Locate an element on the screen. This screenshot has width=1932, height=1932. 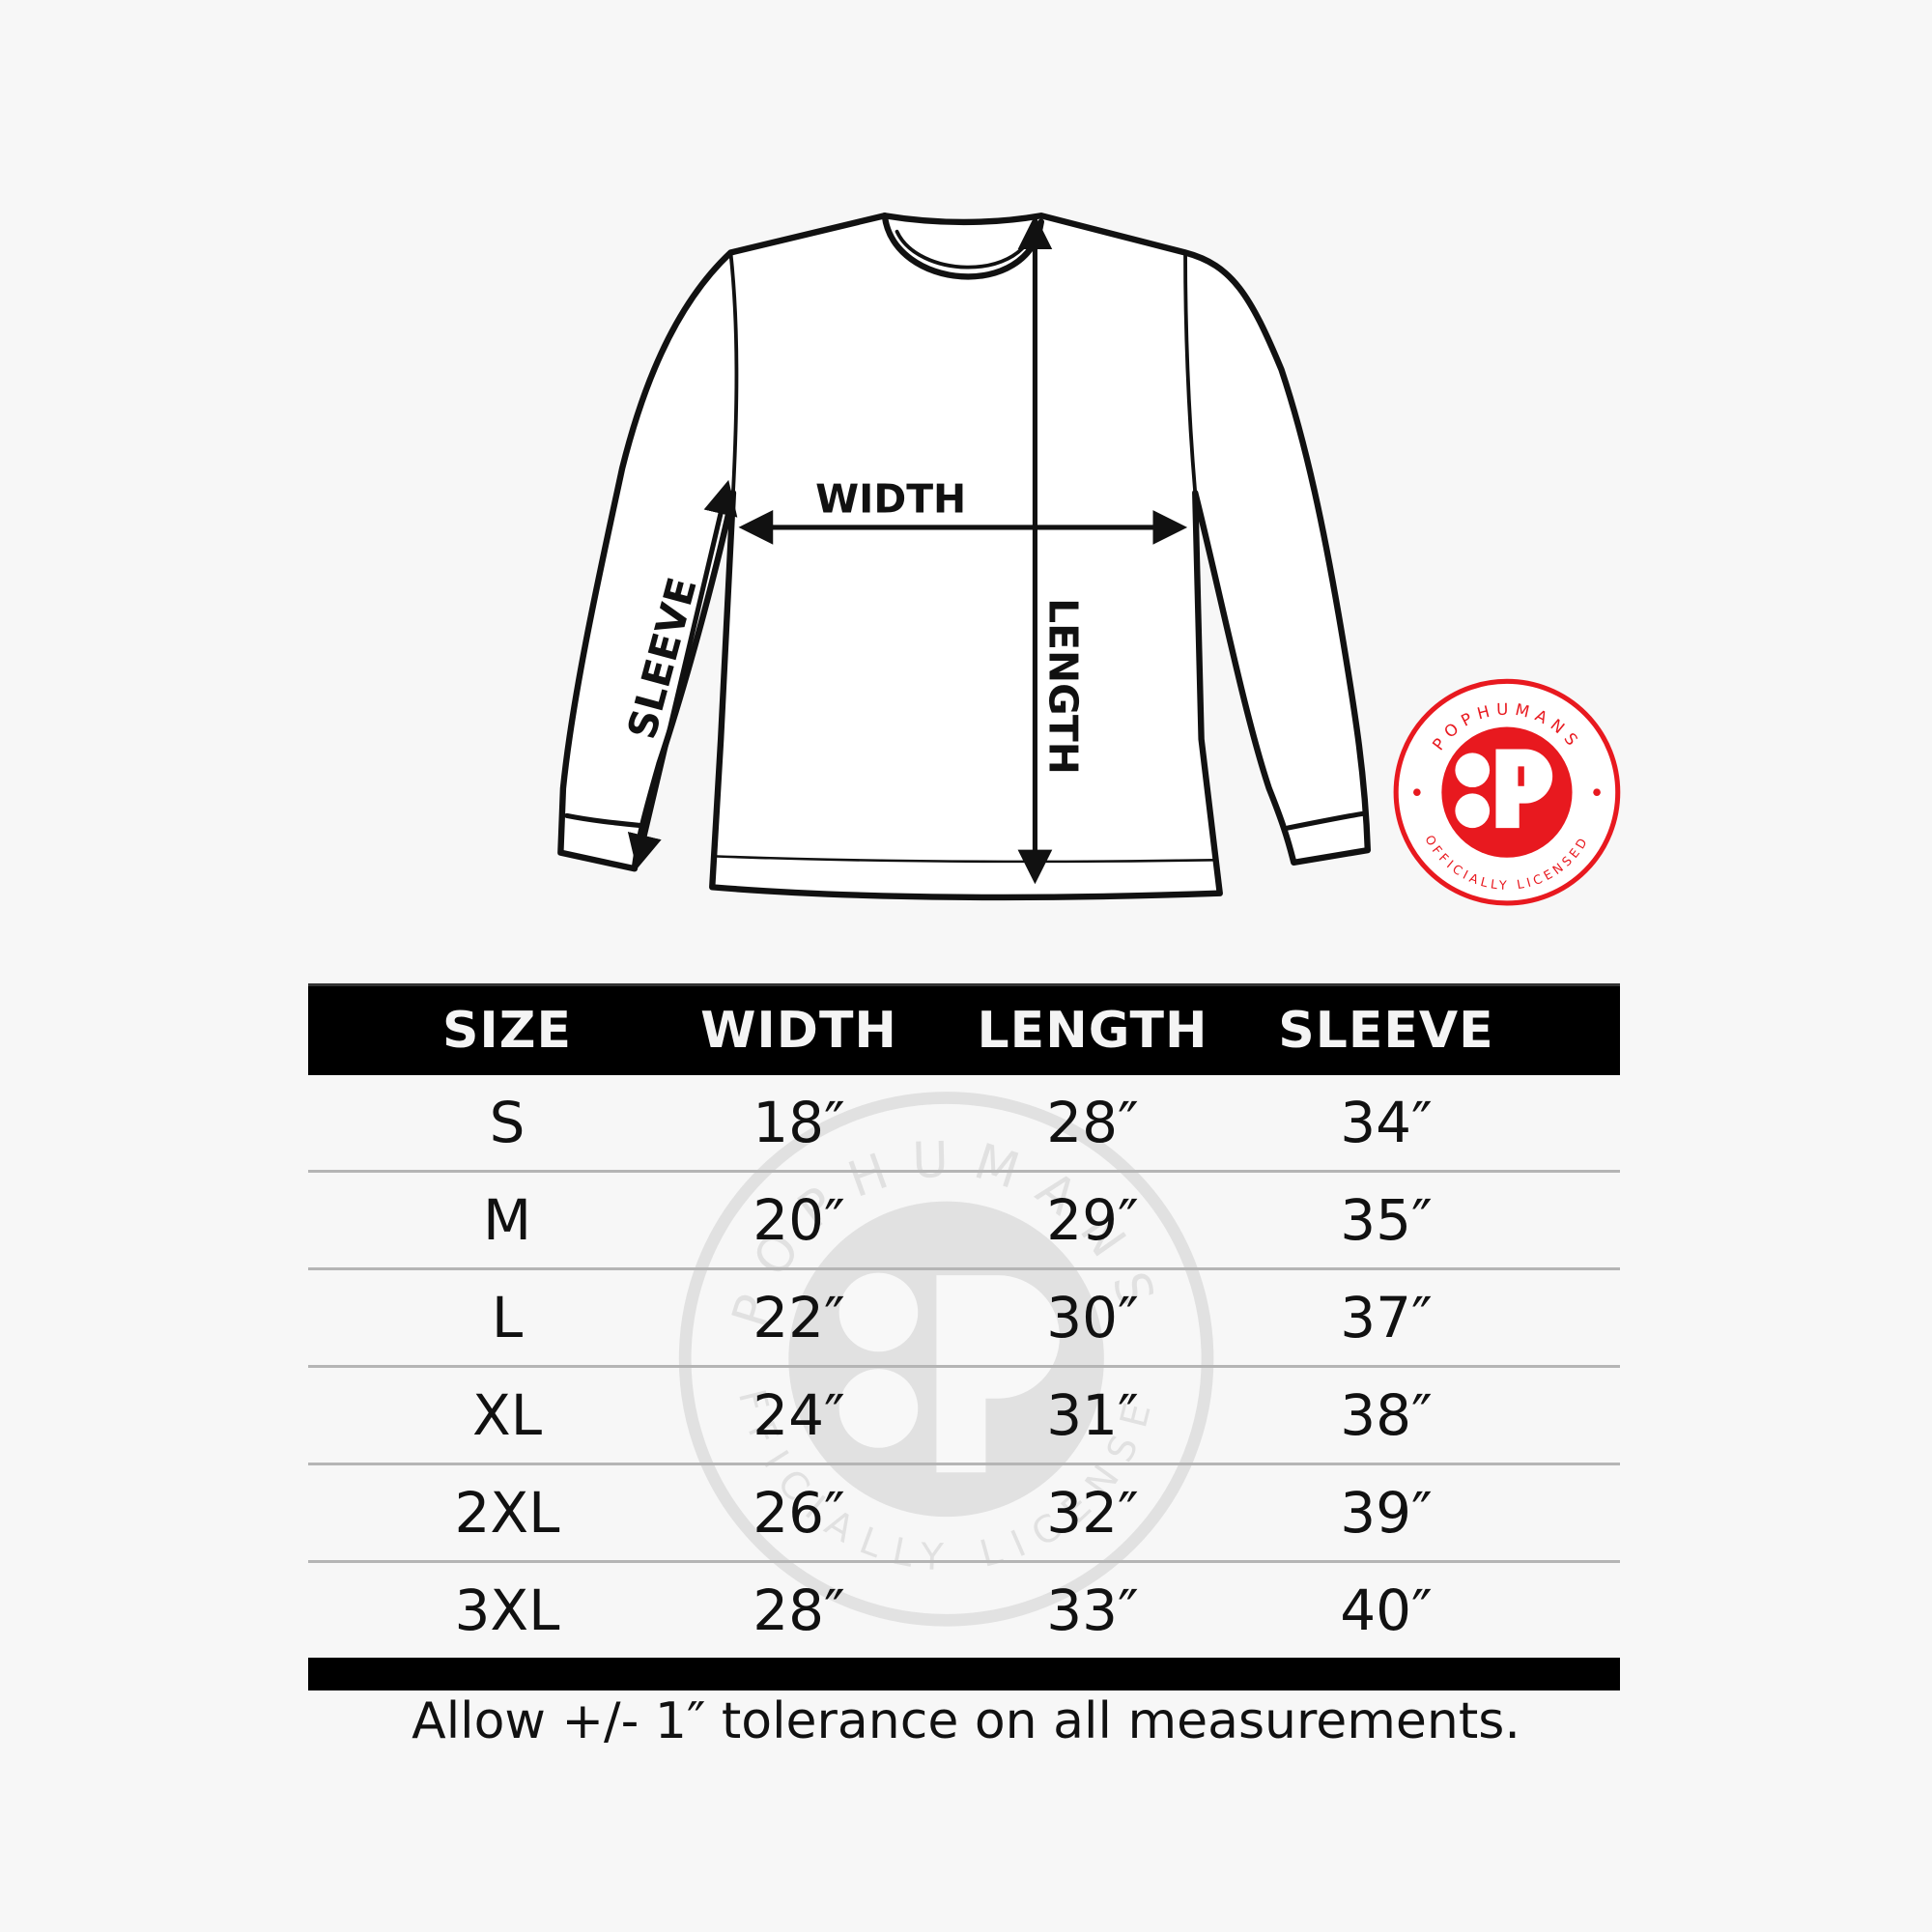
cell-size: M is located at coordinates (507, 1220).